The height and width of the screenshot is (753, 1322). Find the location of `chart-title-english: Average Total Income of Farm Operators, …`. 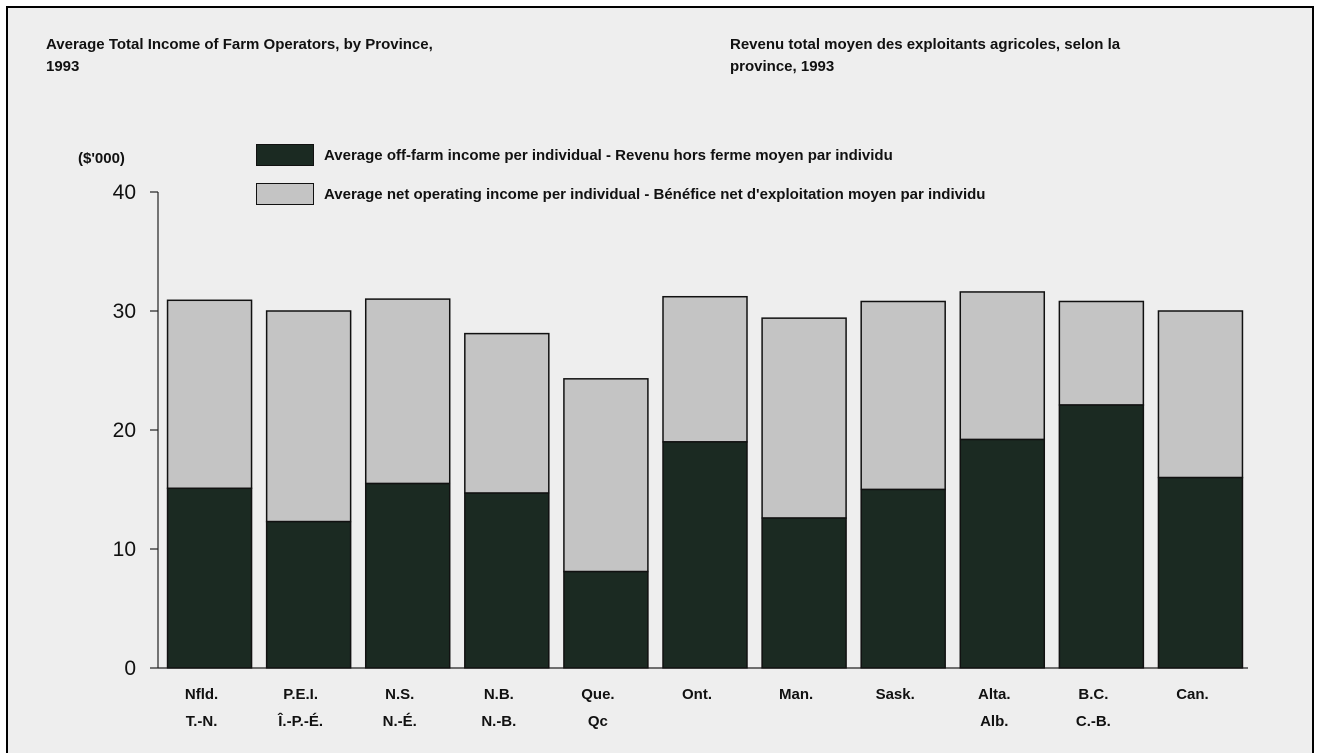

chart-title-english: Average Total Income of Farm Operators, … is located at coordinates (239, 55).